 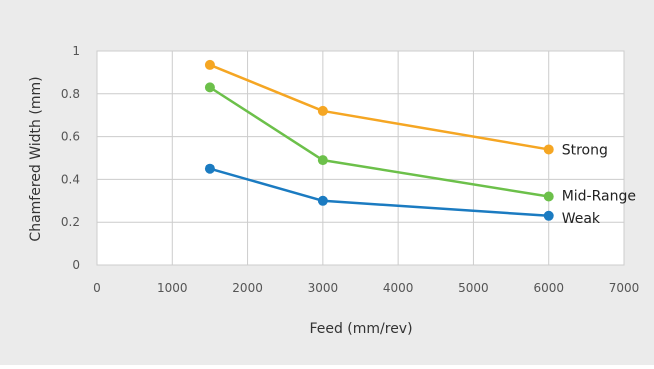 What do you see at coordinates (76, 51) in the screenshot?
I see `y-tick-label: 1` at bounding box center [76, 51].